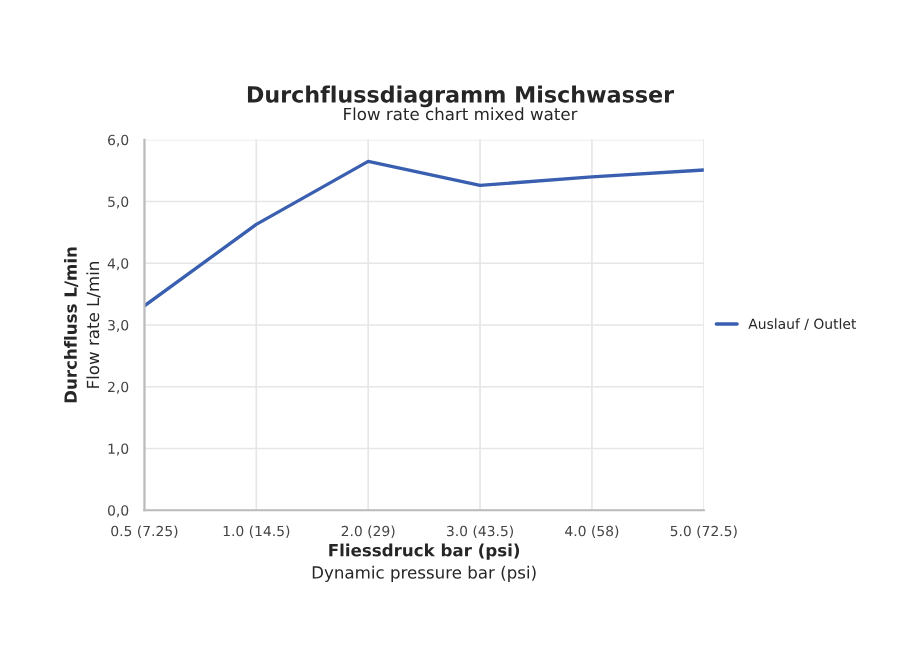 The width and height of the screenshot is (920, 650). What do you see at coordinates (82, 325) in the screenshot?
I see `y-axis-title: Durchfluss L/min Flow rate L/min` at bounding box center [82, 325].